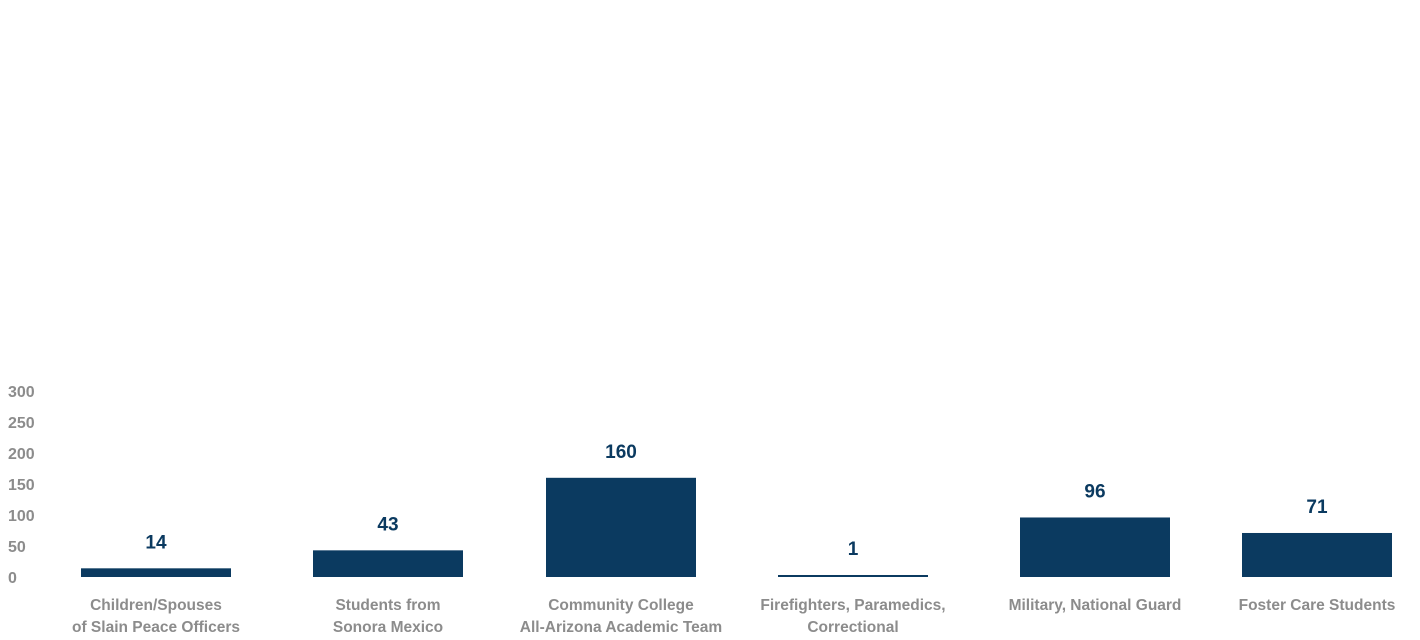 This screenshot has height=640, width=1420. Describe the element at coordinates (736, 527) in the screenshot. I see `bars` at that location.